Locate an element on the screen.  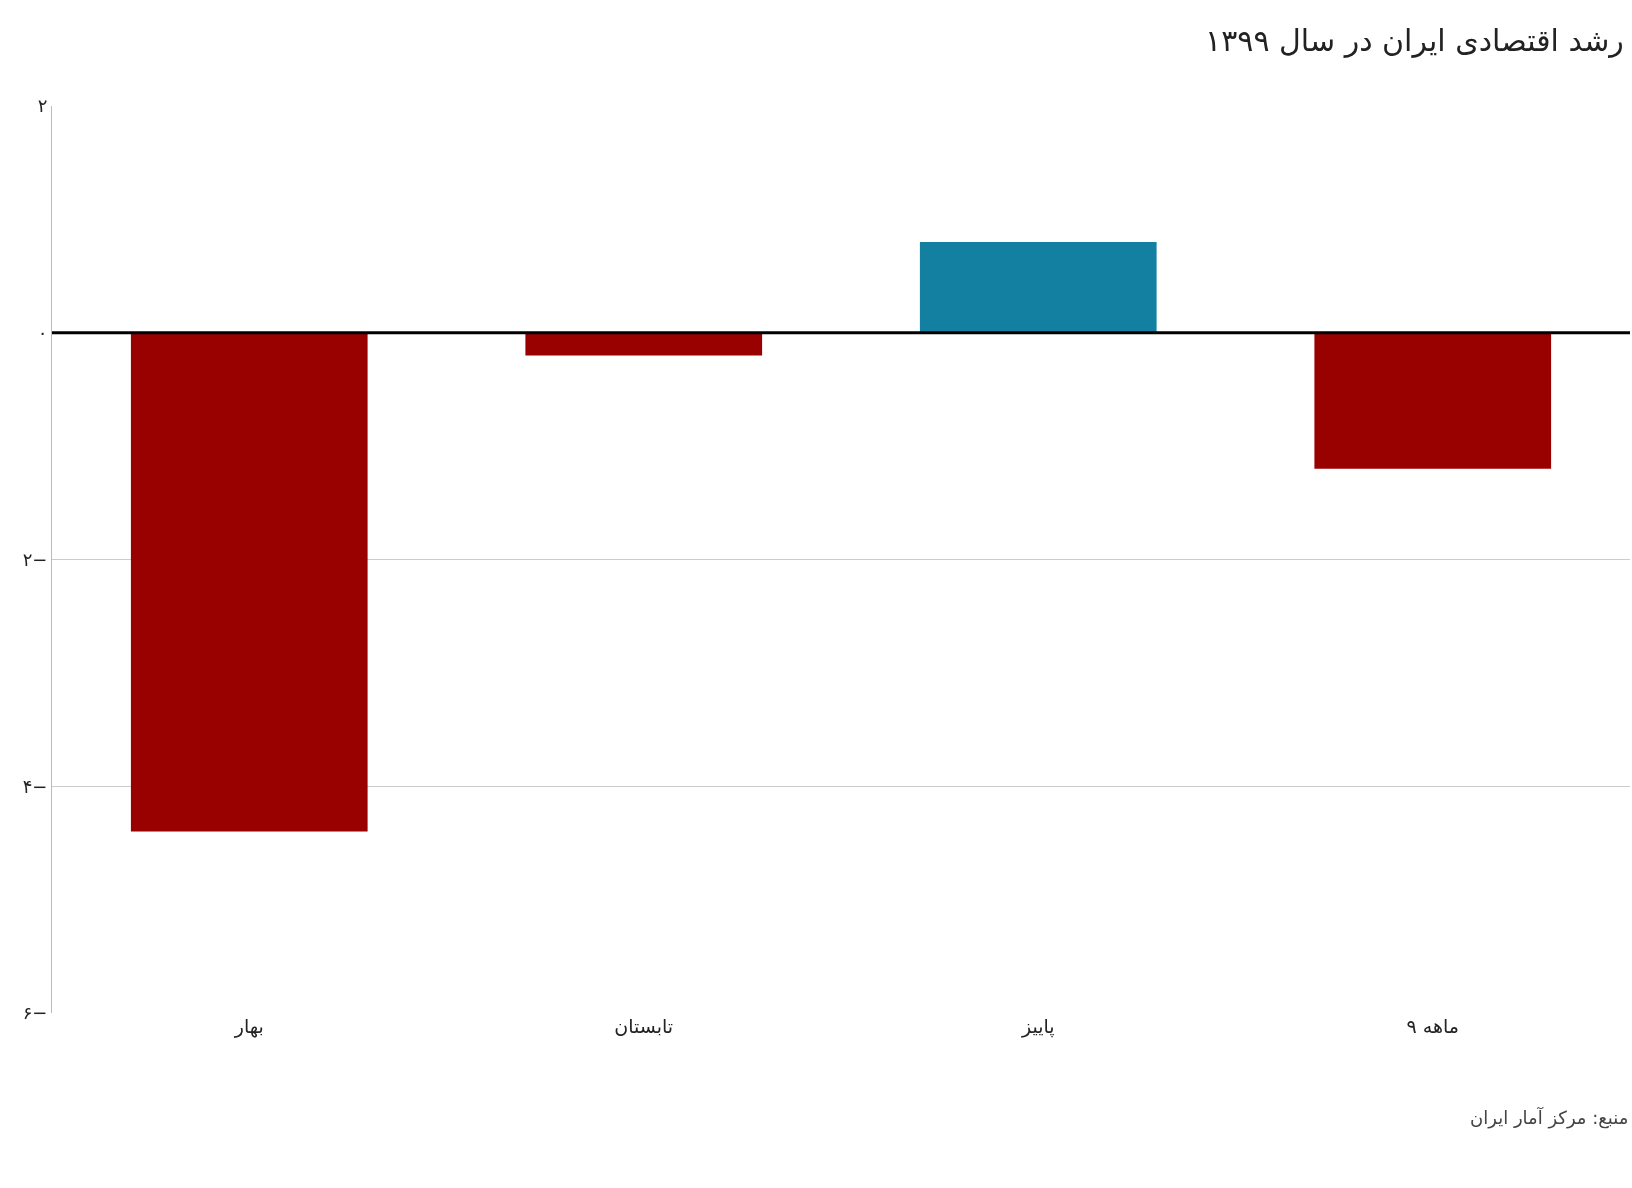
y-tick-label: ۲ is located at coordinates (42, 106).